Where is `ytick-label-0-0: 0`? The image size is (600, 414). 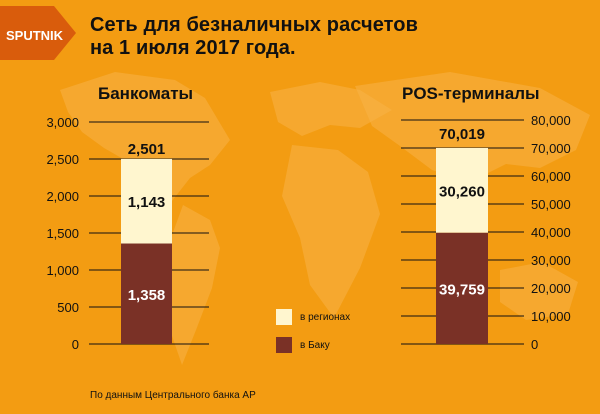
ytick-label-0-0: 0 is located at coordinates (75, 344).